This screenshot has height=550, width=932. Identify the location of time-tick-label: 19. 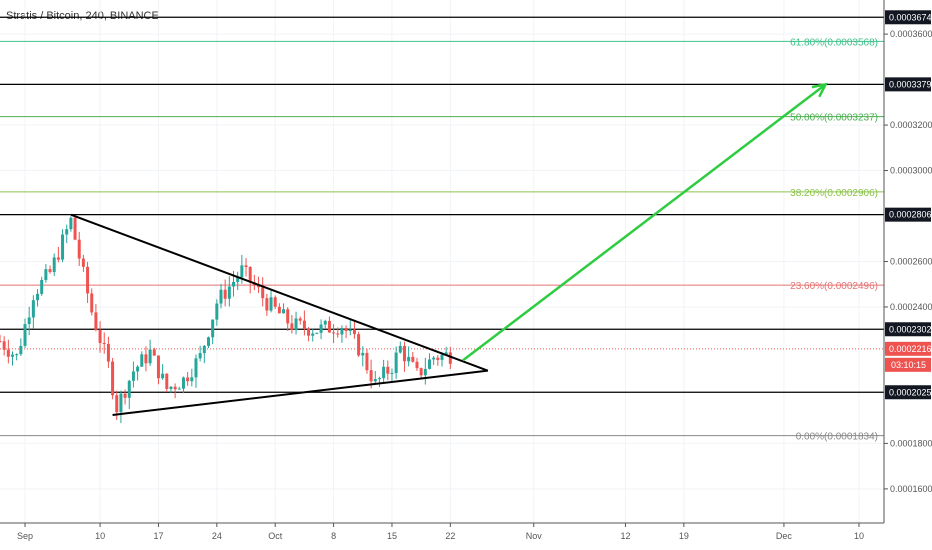
(684, 536).